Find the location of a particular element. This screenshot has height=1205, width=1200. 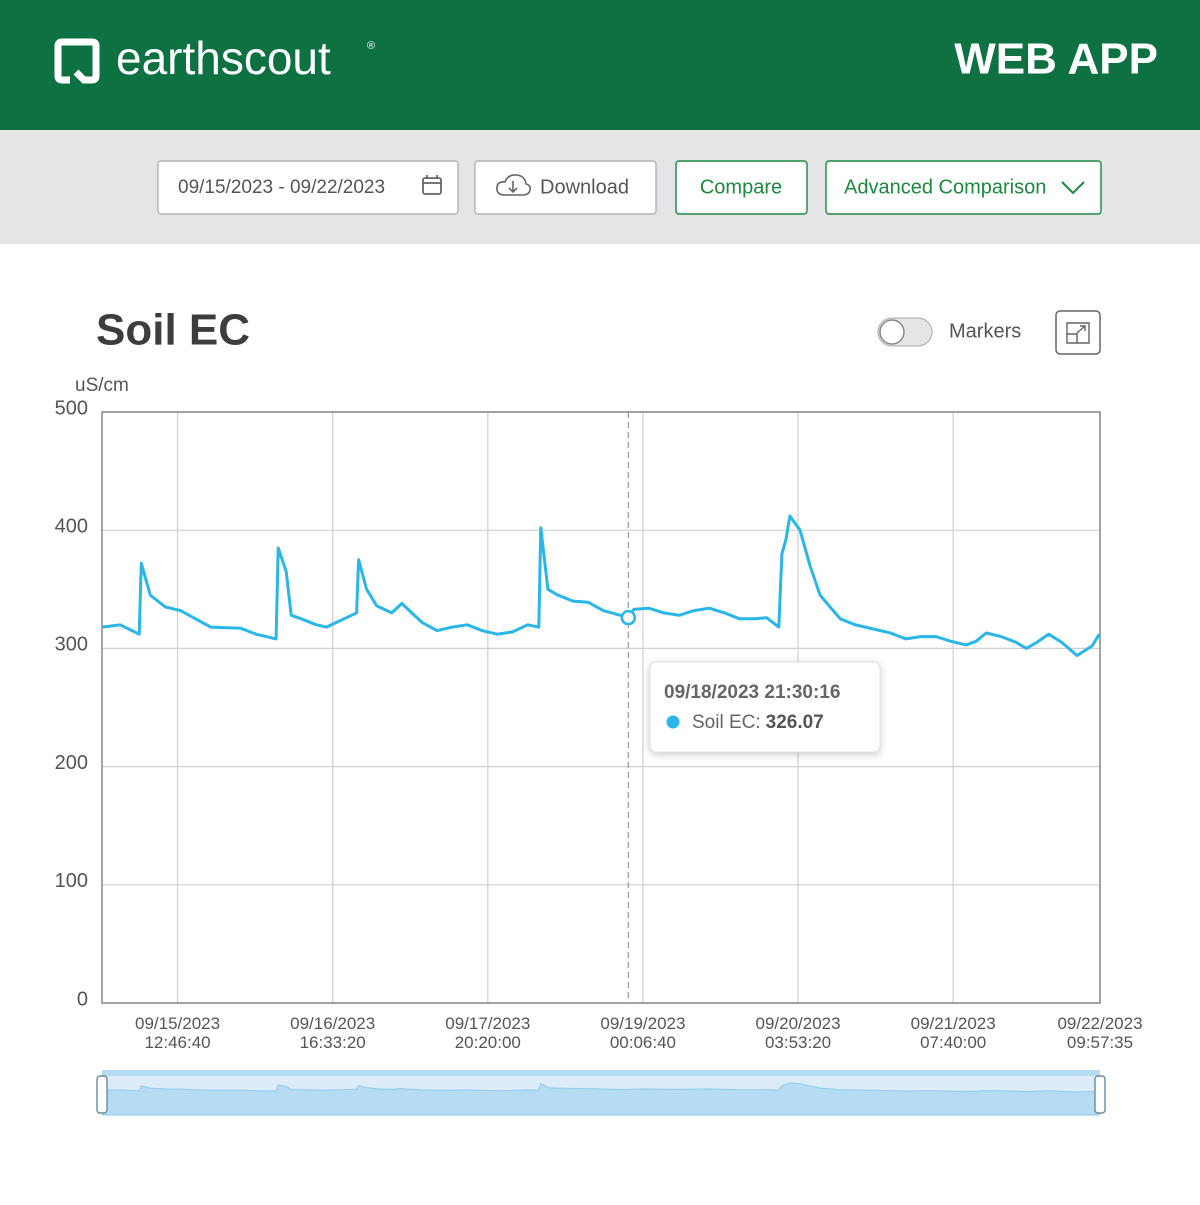

x-tick-label: 09/16/2023 16:33:20 is located at coordinates (332, 1033).